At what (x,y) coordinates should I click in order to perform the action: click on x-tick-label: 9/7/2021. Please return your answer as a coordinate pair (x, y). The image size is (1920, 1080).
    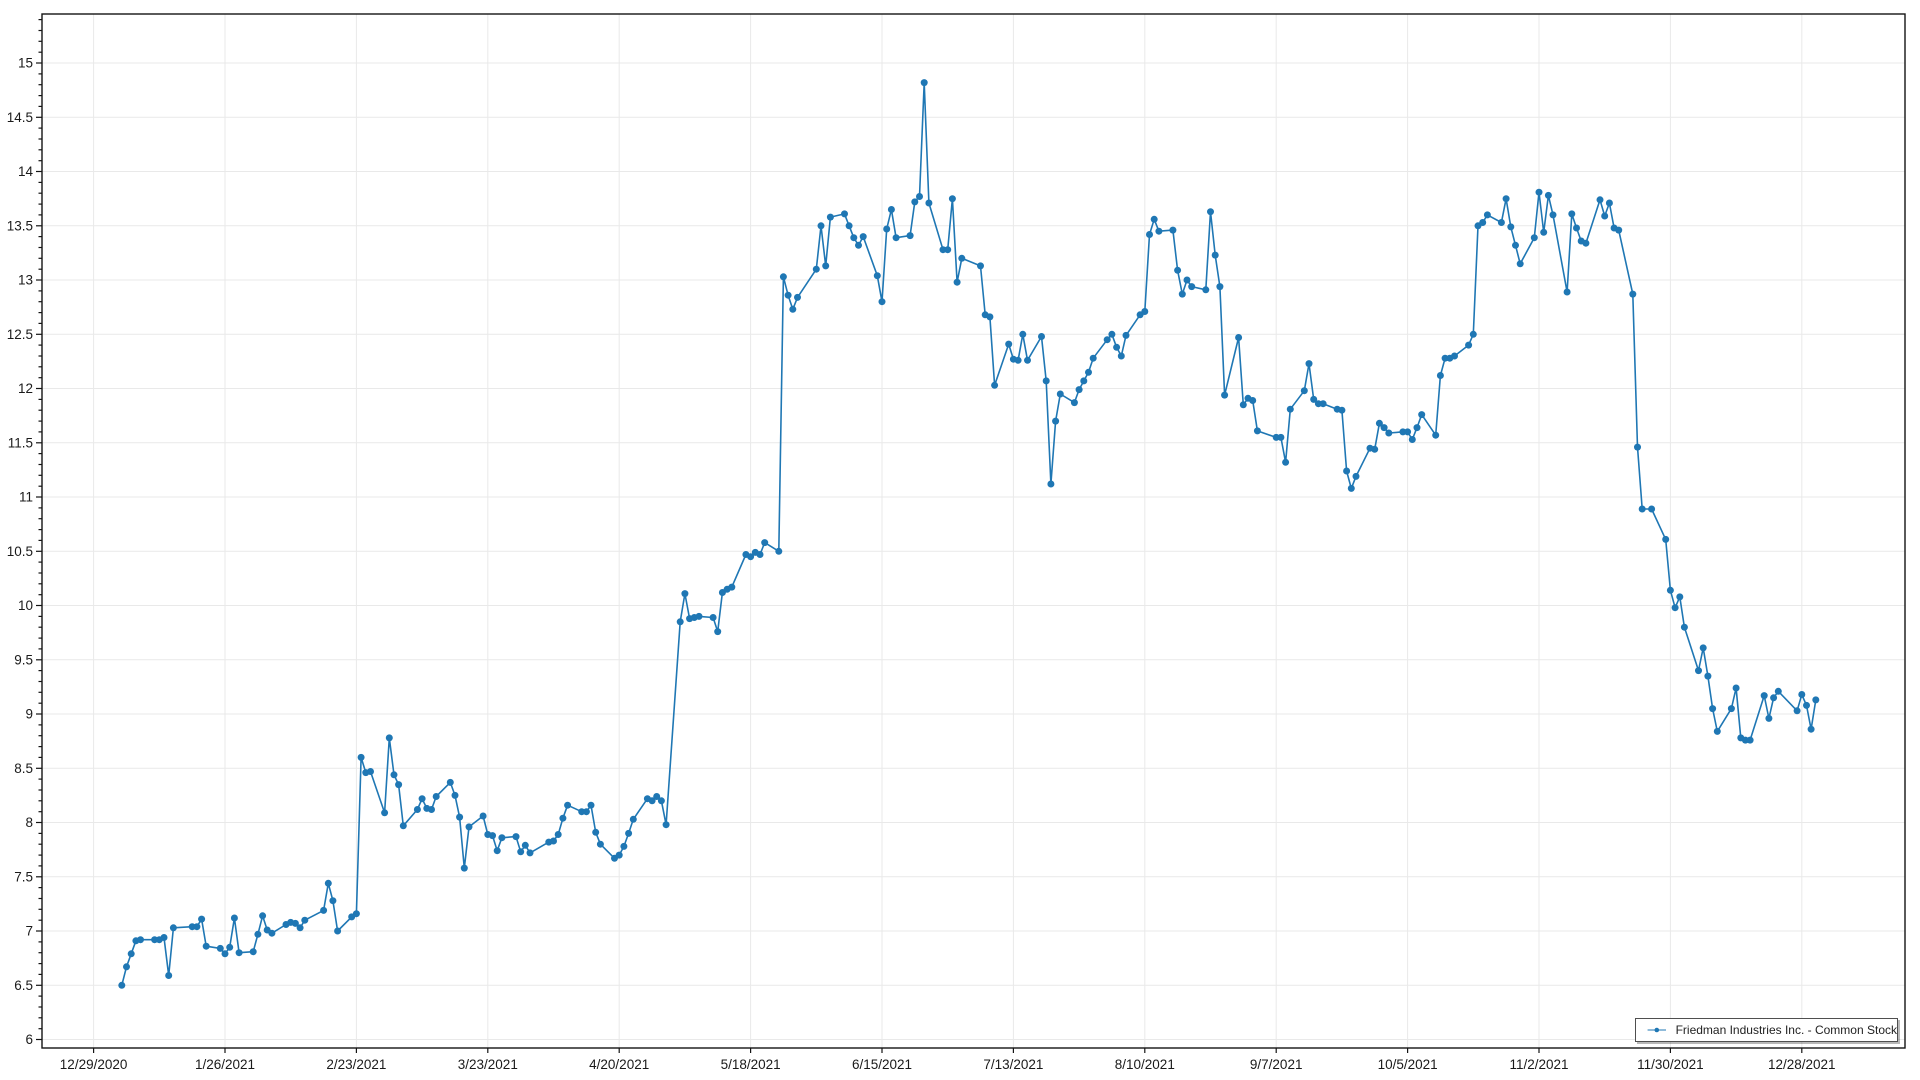
    Looking at the image, I should click on (1276, 1064).